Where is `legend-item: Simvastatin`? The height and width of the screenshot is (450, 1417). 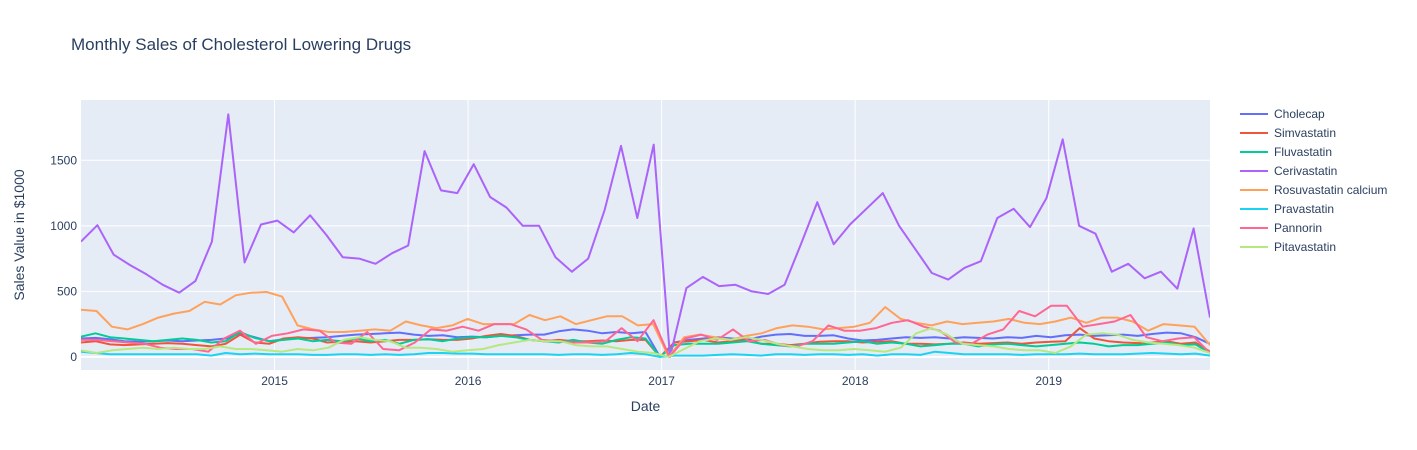
legend-item: Simvastatin is located at coordinates (1288, 133).